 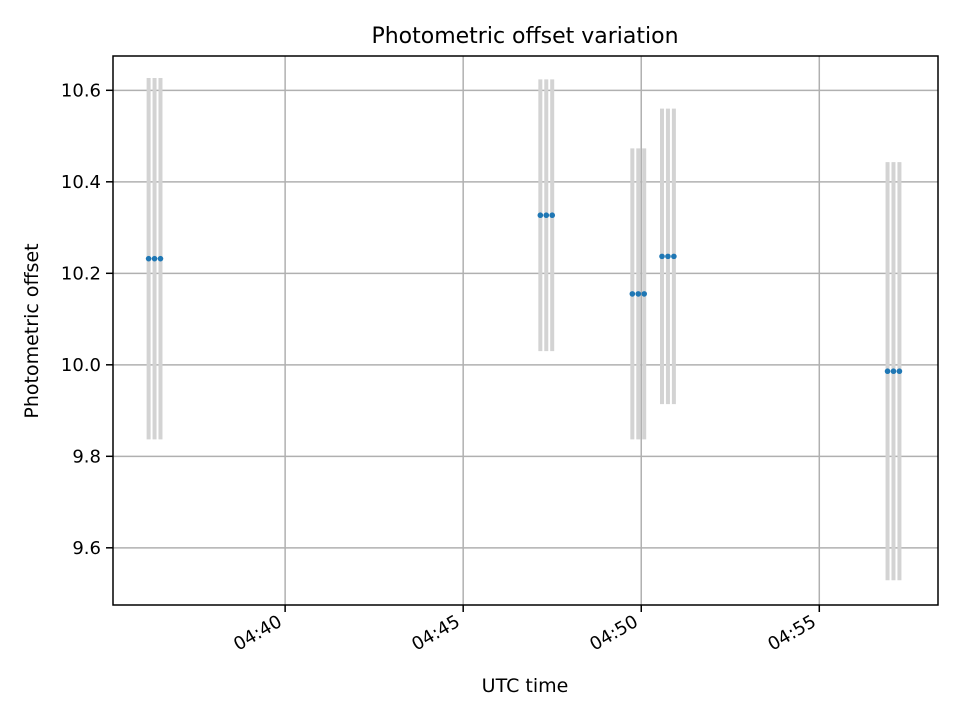 What do you see at coordinates (791, 633) in the screenshot?
I see `x-tick-label: 04:55` at bounding box center [791, 633].